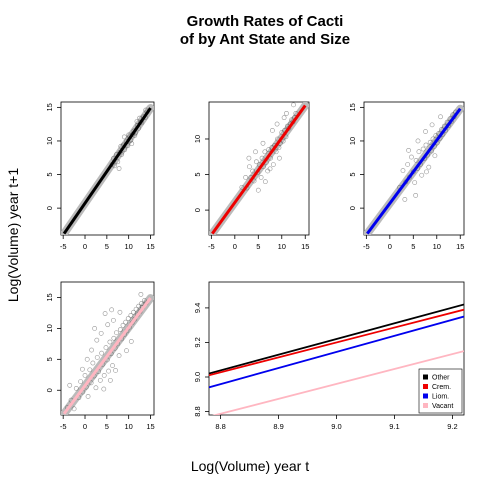 The image size is (480, 480). I want to click on panel-vacant-y-tick-label: 15, so click(49, 297).